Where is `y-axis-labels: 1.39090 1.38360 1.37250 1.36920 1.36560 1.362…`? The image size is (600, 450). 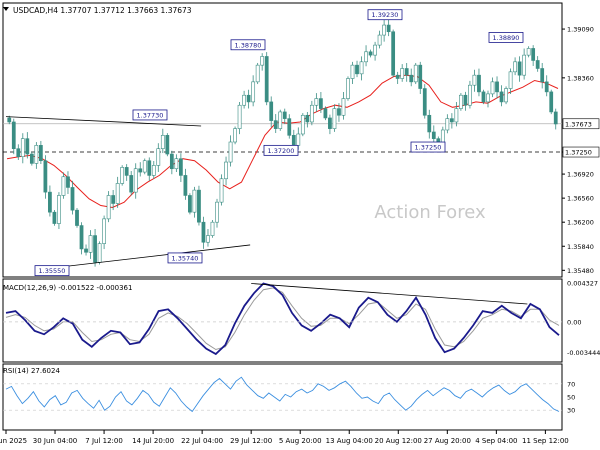 y-axis-labels: 1.39090 1.38360 1.37250 1.36920 1.36560 1.362… is located at coordinates (581, 150).